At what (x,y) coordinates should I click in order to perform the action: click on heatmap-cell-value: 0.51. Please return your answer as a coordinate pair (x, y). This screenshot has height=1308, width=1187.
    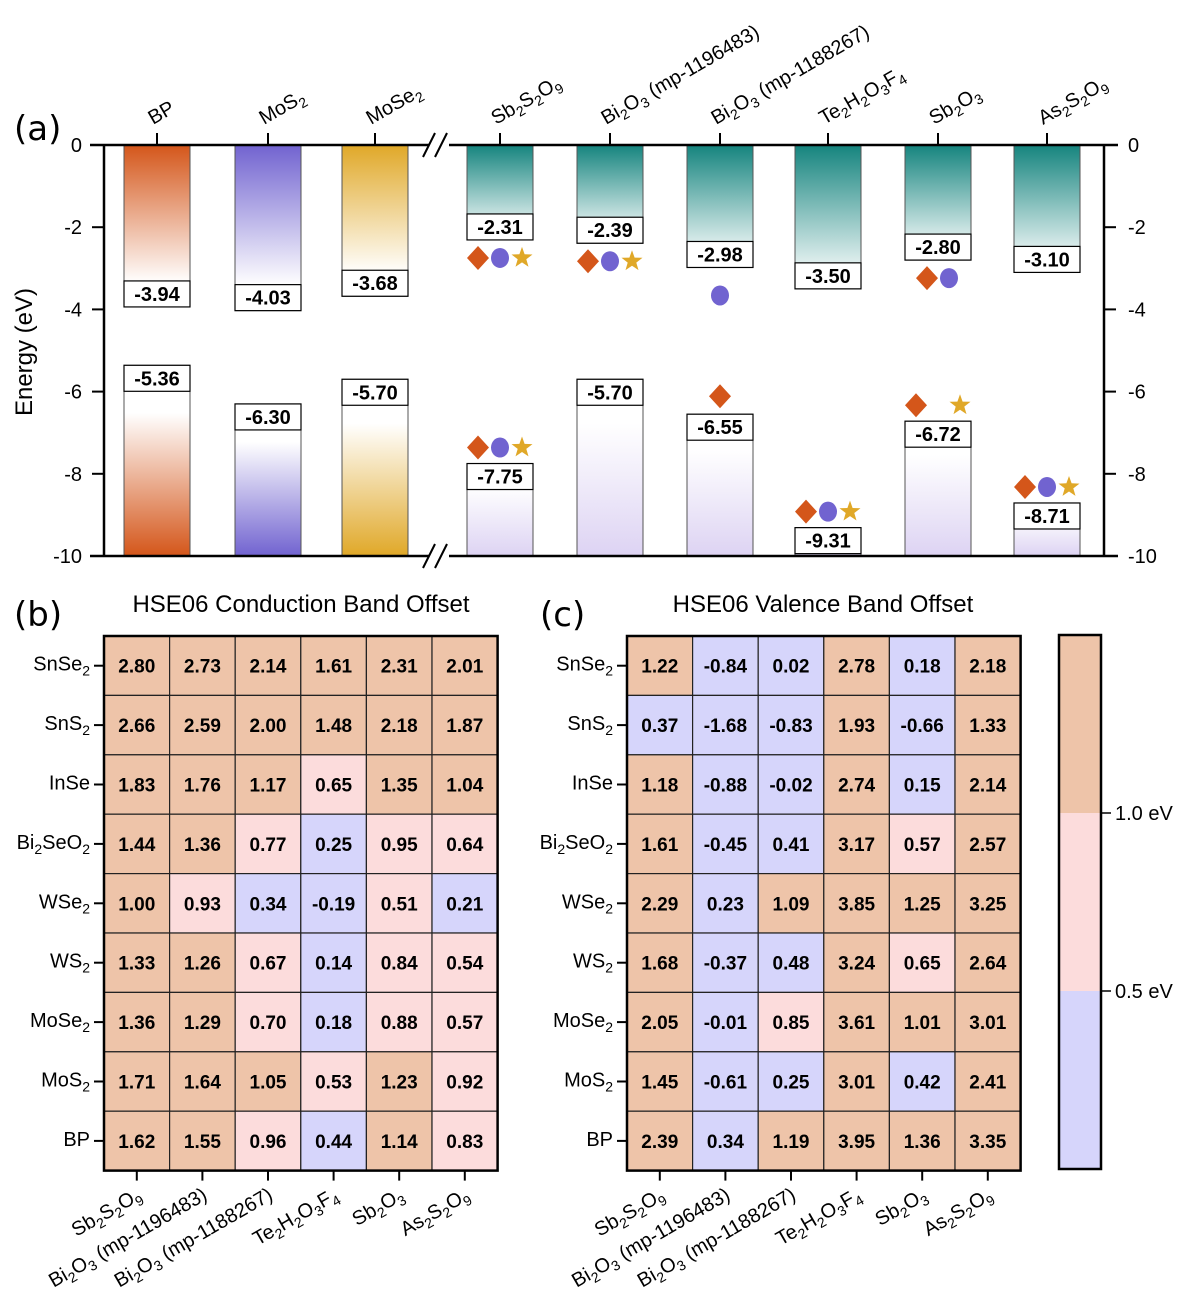
    Looking at the image, I should click on (399, 904).